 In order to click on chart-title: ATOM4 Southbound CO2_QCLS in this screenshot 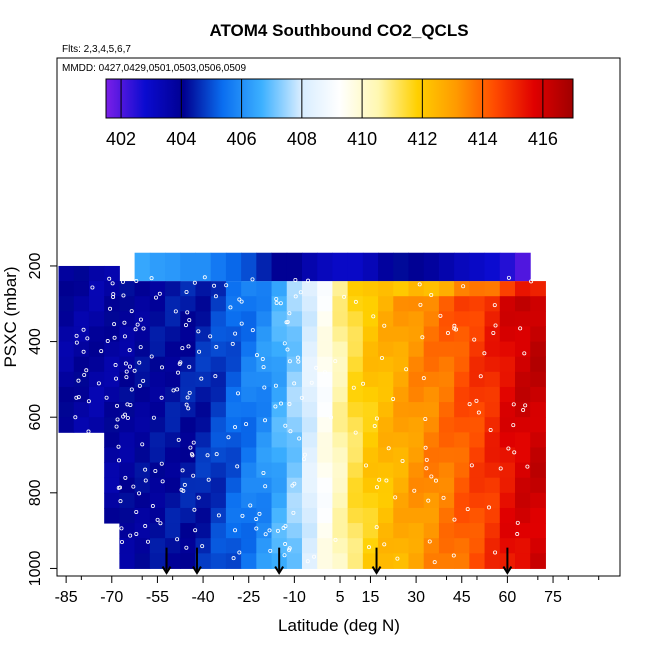, I will do `click(338, 30)`.